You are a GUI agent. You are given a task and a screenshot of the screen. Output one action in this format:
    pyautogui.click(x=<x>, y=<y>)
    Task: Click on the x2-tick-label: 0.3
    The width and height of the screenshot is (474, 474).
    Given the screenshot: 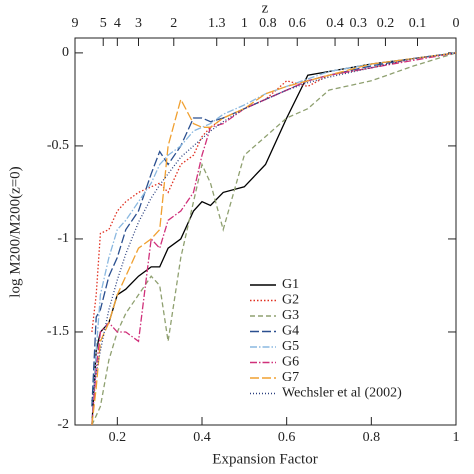 What is the action you would take?
    pyautogui.click(x=359, y=23)
    